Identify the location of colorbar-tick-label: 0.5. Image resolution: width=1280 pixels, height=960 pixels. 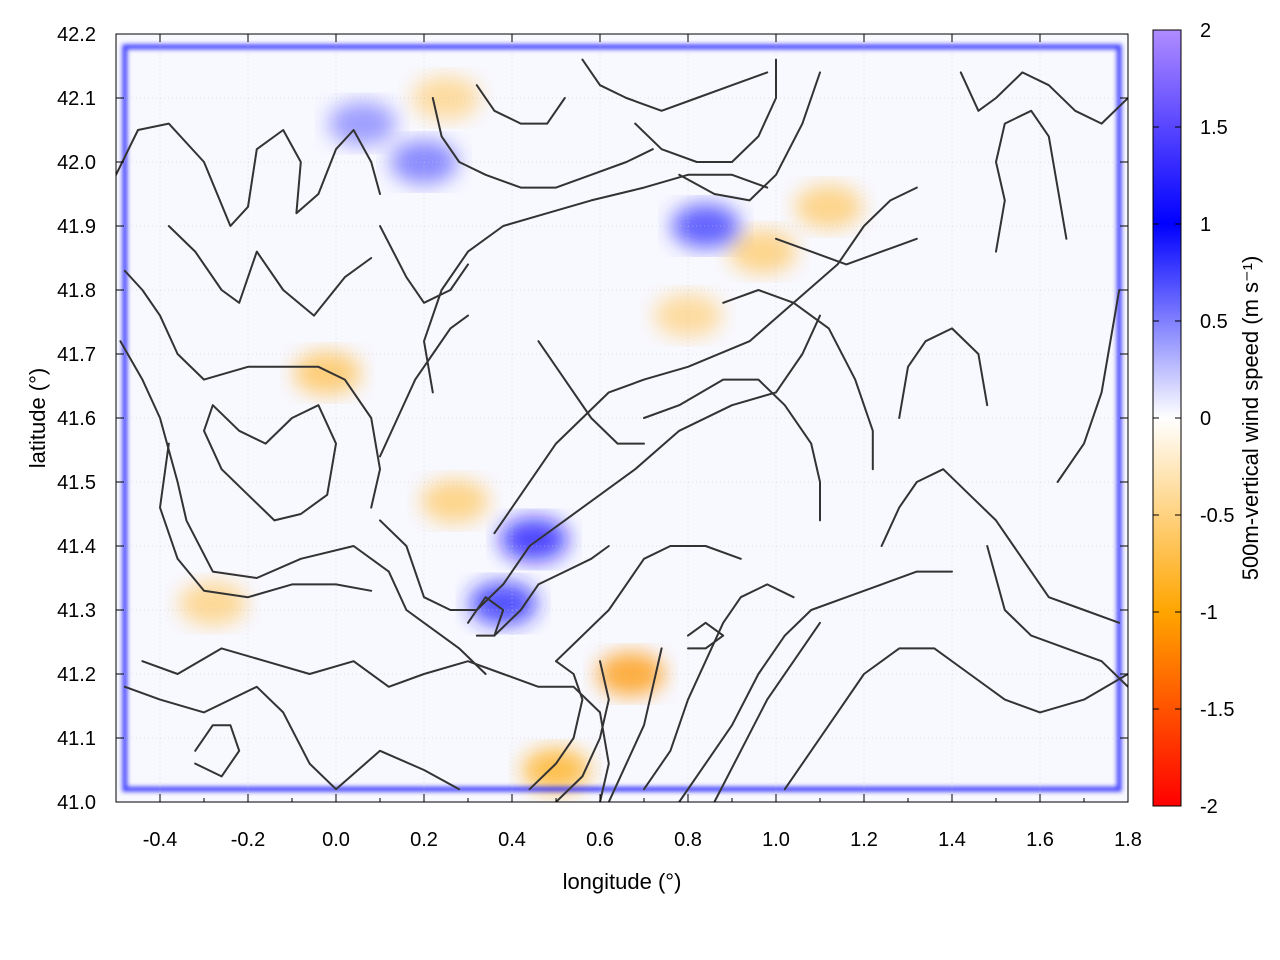
(1214, 322).